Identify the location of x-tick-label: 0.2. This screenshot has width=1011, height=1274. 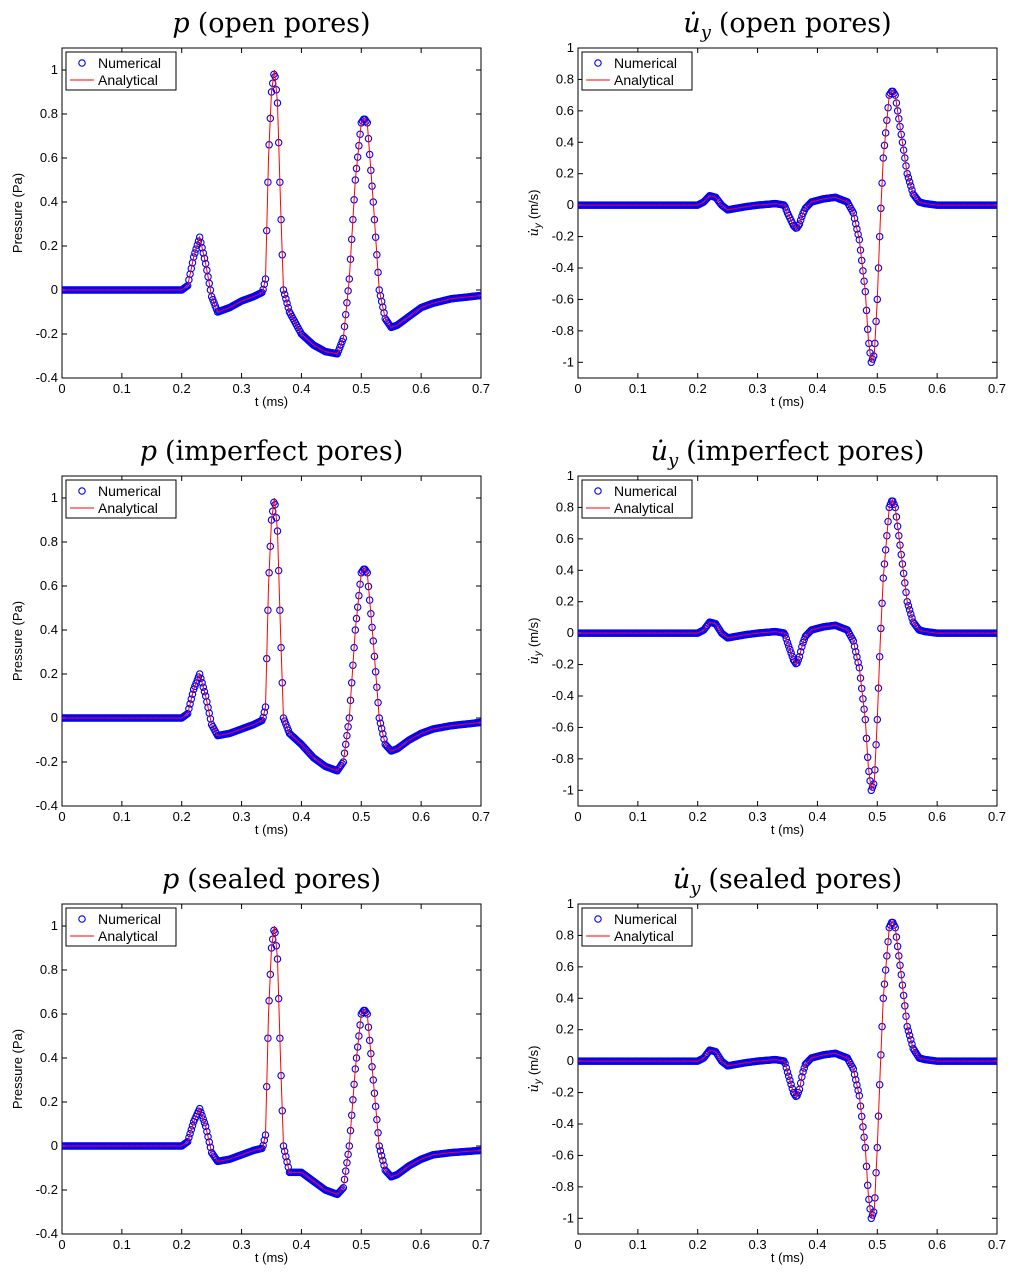
(182, 388).